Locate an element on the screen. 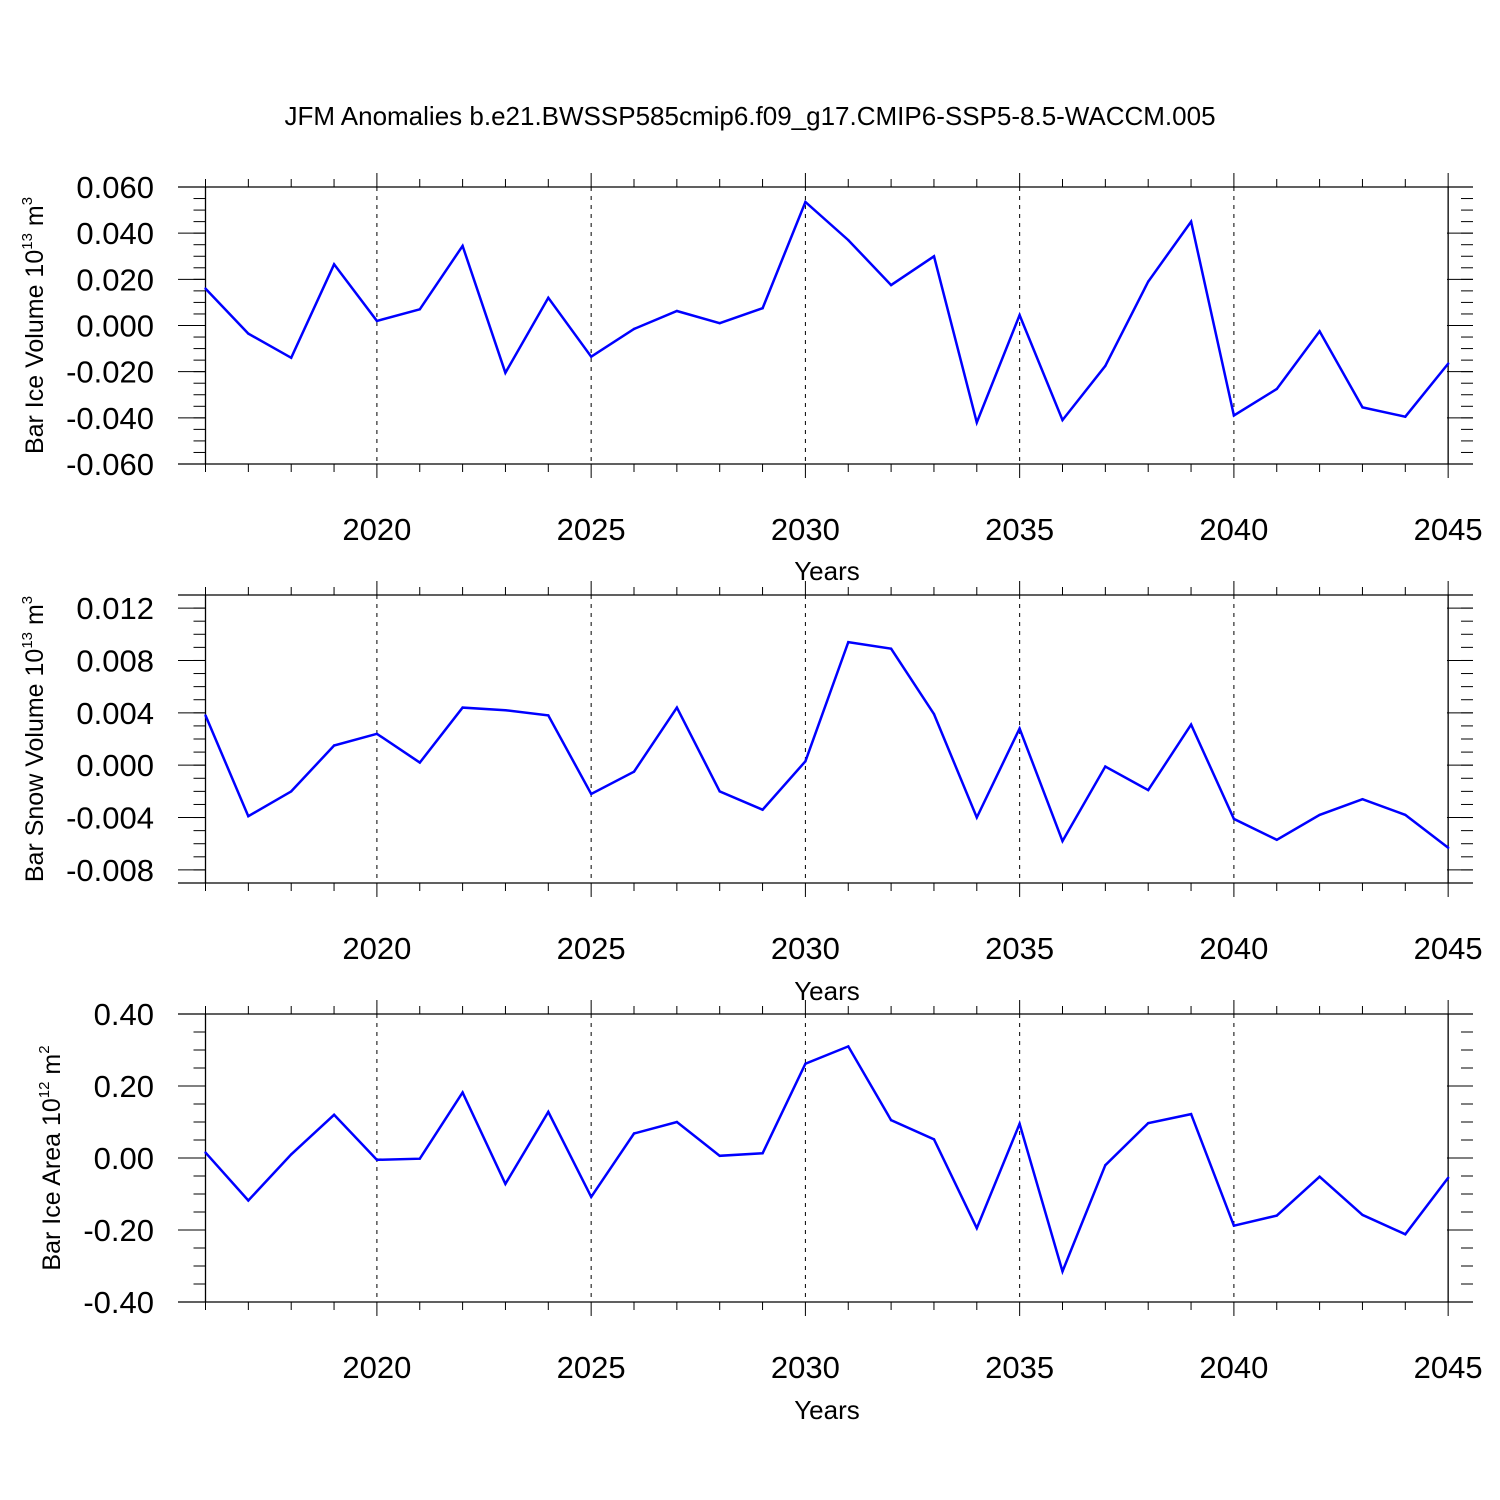  y-tick-label: -0.020 is located at coordinates (110, 372).